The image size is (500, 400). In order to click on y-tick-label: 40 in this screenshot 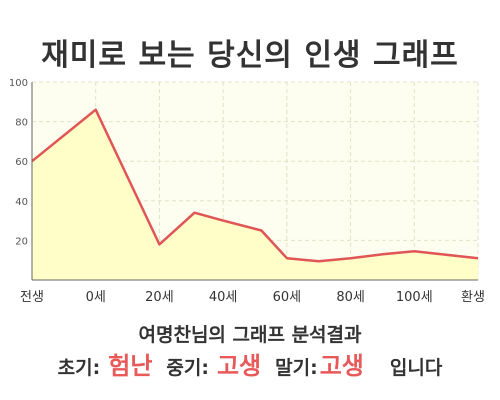, I will do `click(21, 202)`.